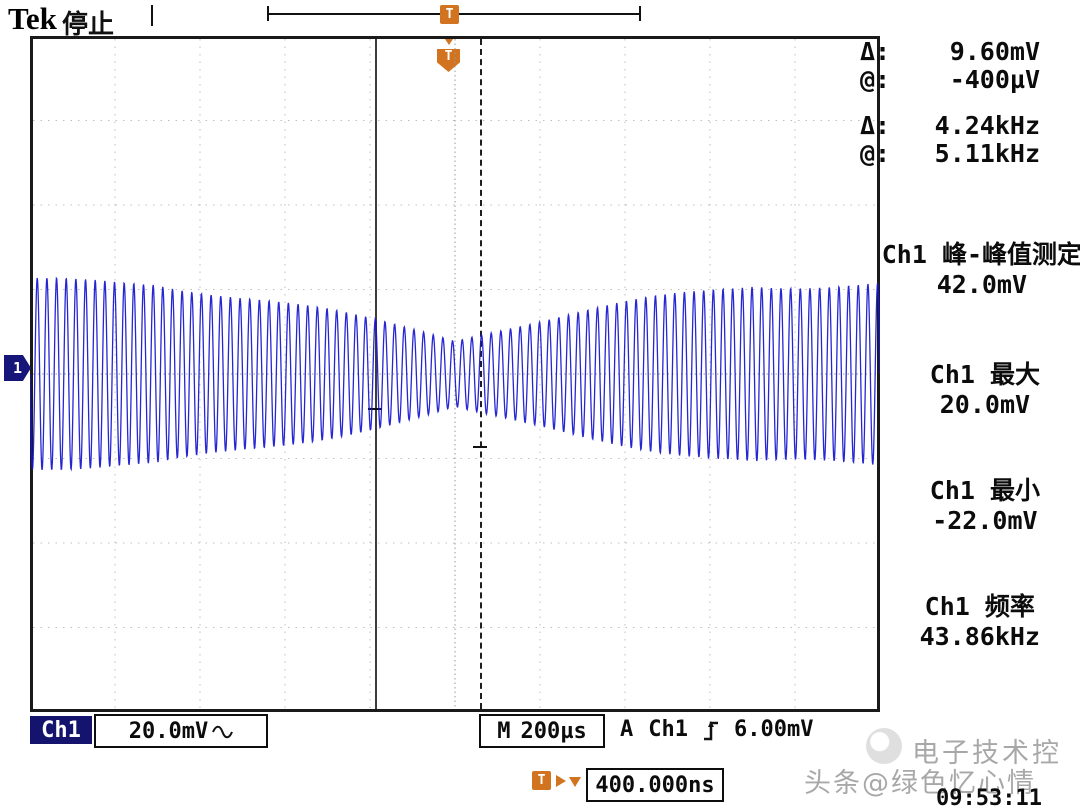 Image resolution: width=1080 pixels, height=810 pixels. What do you see at coordinates (984, 490) in the screenshot?
I see `measurement-label: Ch1 最小` at bounding box center [984, 490].